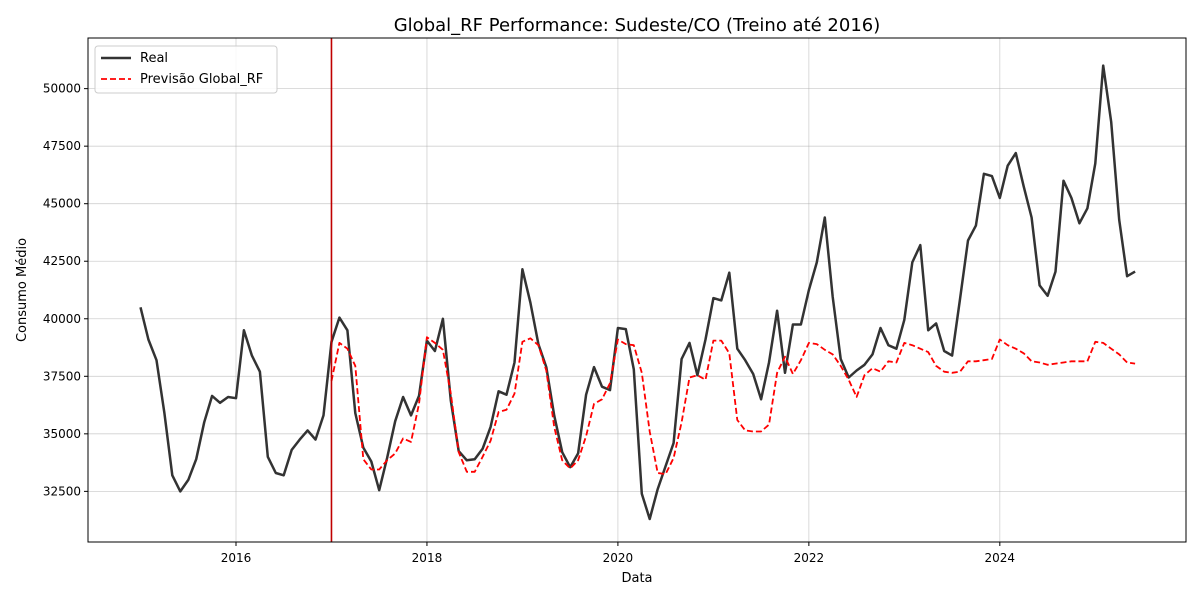  I want to click on y-tick-label: 42500, so click(62, 261).